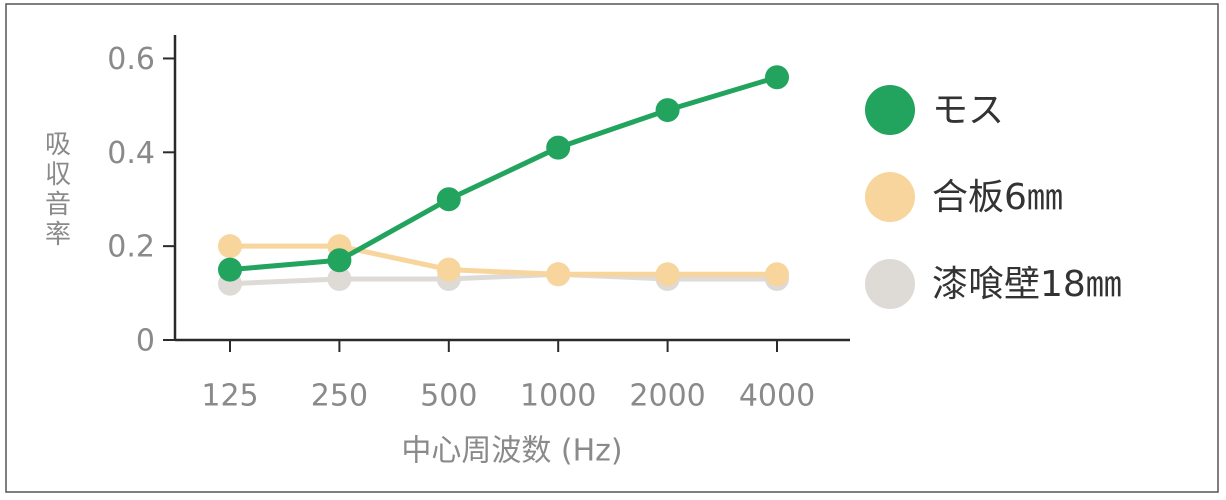 The width and height of the screenshot is (1226, 500). Describe the element at coordinates (511, 451) in the screenshot. I see `x-axis-label: 中心周波数 (Hz)` at that location.